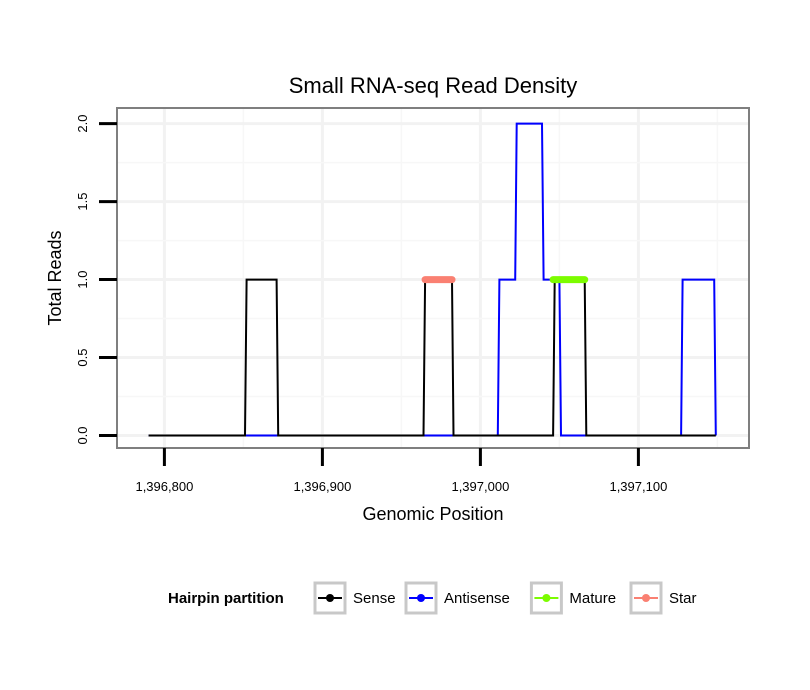 The height and width of the screenshot is (690, 810). What do you see at coordinates (55, 277) in the screenshot?
I see `y-axis-label: Total Reads` at bounding box center [55, 277].